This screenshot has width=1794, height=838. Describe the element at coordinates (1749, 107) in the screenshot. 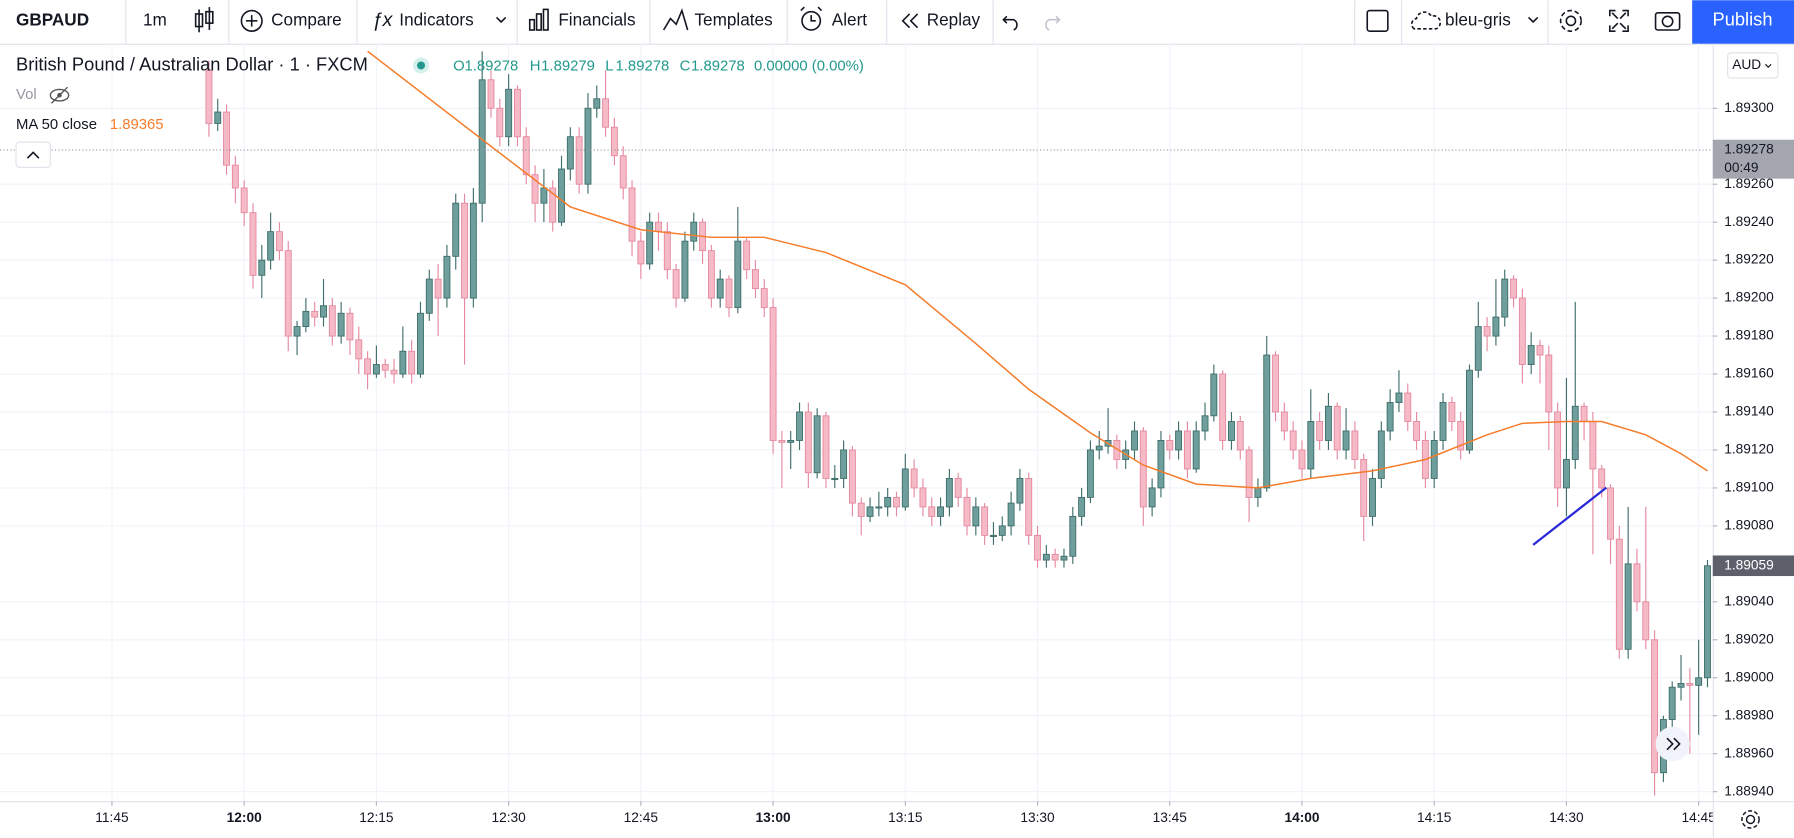

I see `y-tick-label: 1.89300` at that location.